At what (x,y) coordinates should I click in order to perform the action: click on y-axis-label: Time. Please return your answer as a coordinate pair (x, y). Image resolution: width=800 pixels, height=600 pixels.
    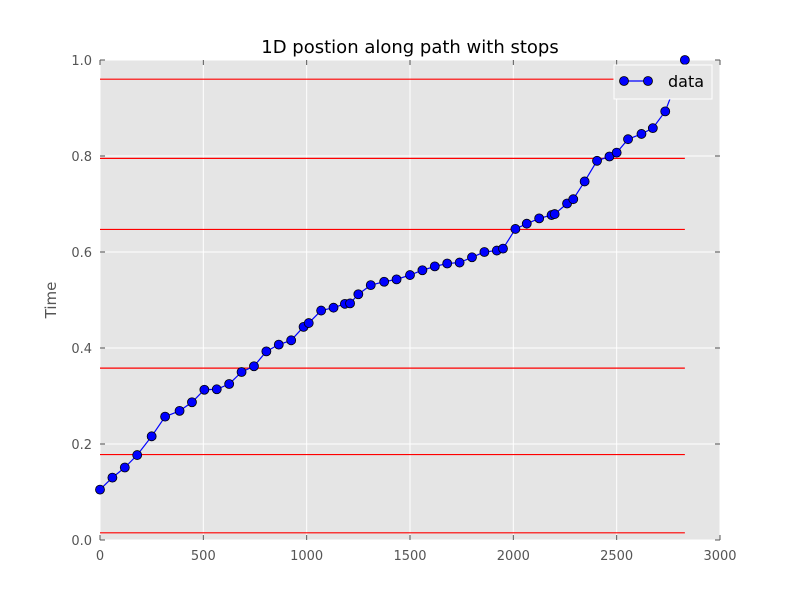
    Looking at the image, I should click on (51, 301).